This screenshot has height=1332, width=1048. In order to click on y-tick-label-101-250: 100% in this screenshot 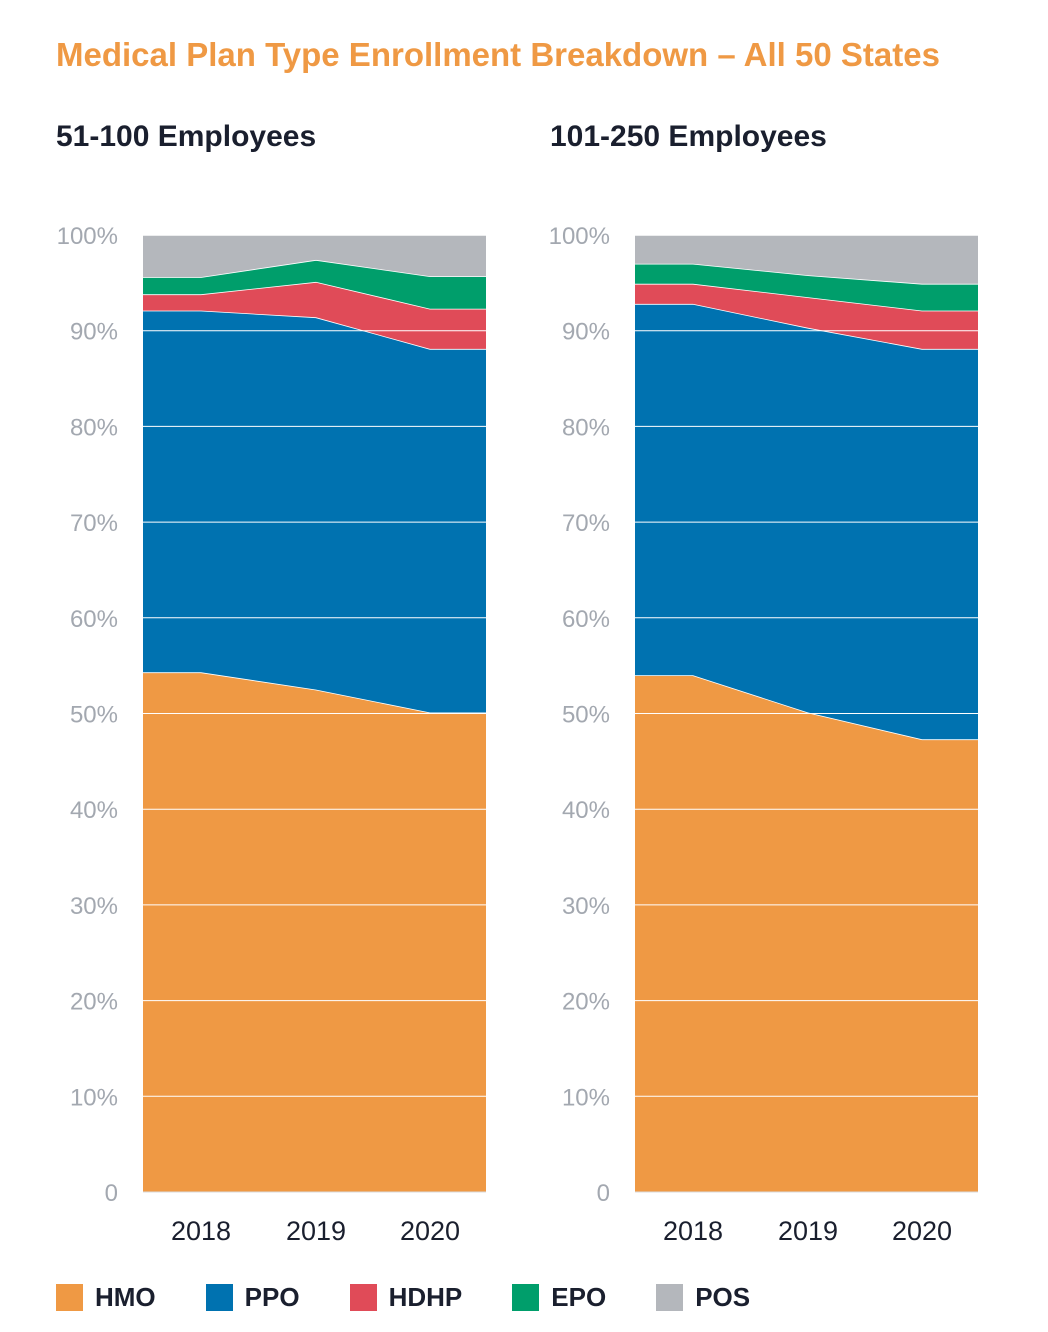, I will do `click(579, 236)`.